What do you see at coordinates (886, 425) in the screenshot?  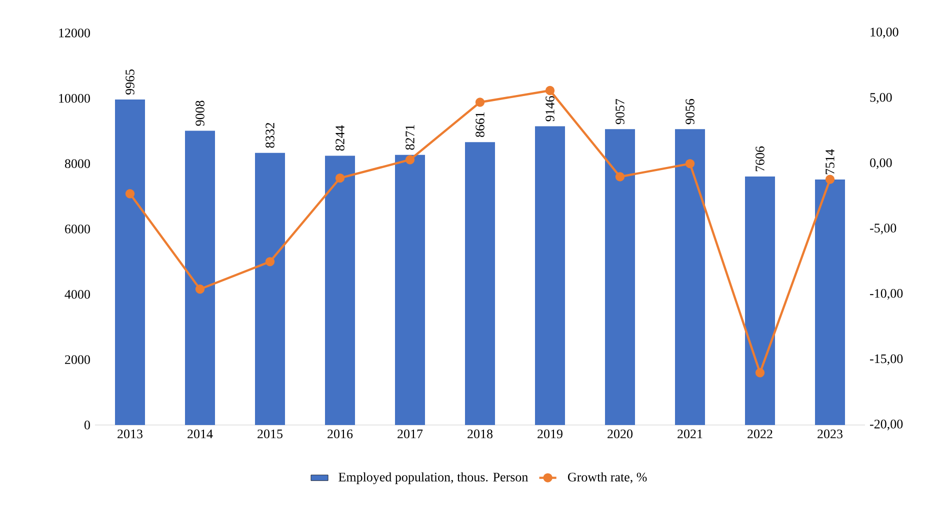 I see `y2-tick-label: -20,00` at bounding box center [886, 425].